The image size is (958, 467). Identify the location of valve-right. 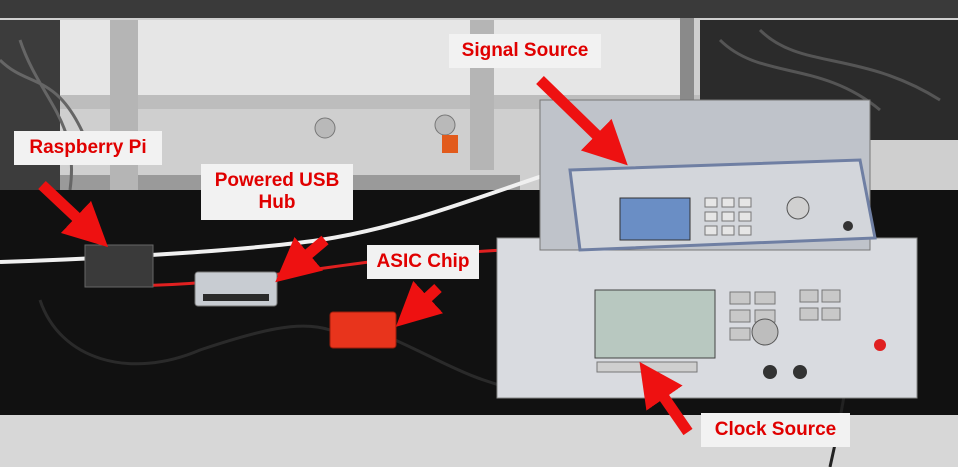
(445, 125).